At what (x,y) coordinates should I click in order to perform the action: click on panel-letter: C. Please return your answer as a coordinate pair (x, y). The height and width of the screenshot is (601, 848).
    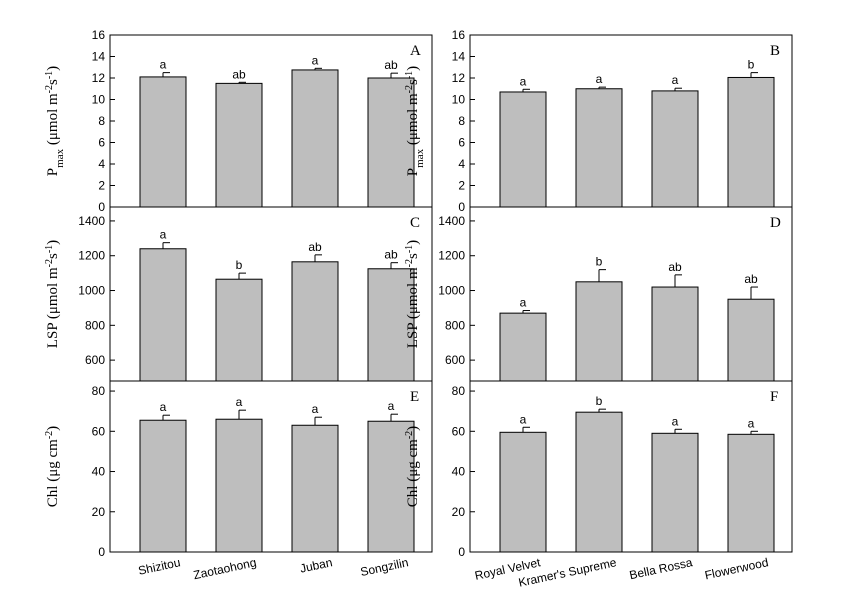
    Looking at the image, I should click on (415, 223).